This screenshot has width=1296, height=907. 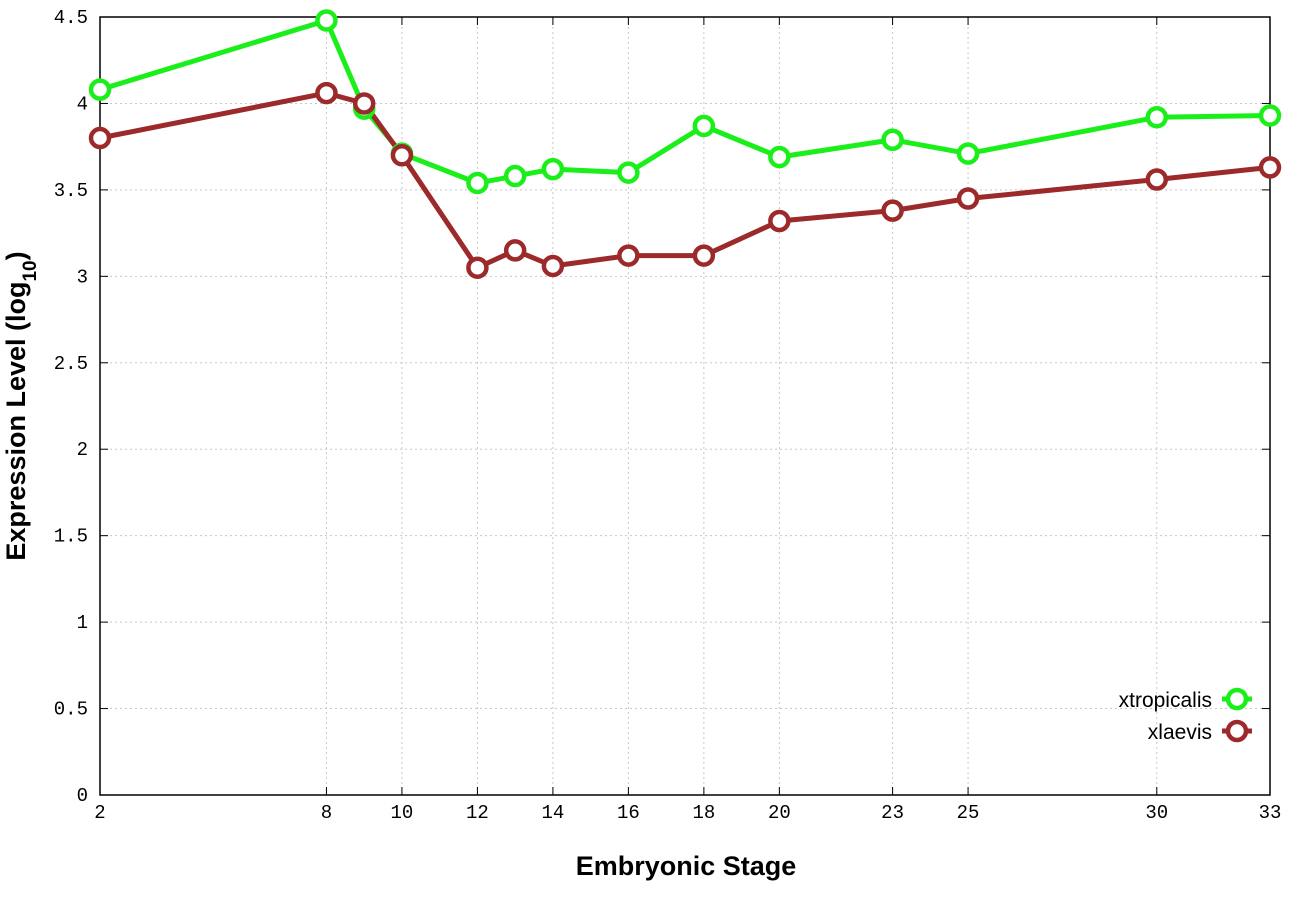 What do you see at coordinates (1185, 715) in the screenshot?
I see `legend: xtropicalis xlaevis` at bounding box center [1185, 715].